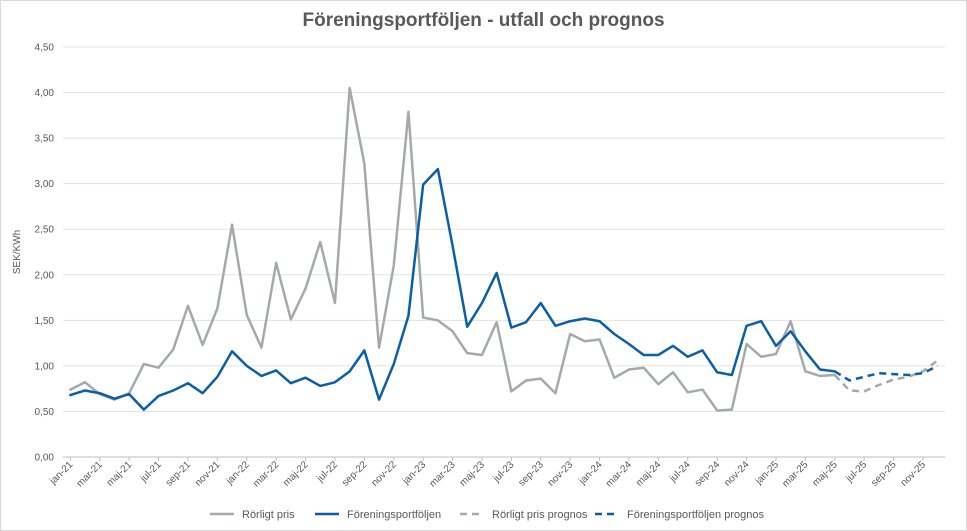  Describe the element at coordinates (45, 458) in the screenshot. I see `y-tick-label: 0,00` at that location.